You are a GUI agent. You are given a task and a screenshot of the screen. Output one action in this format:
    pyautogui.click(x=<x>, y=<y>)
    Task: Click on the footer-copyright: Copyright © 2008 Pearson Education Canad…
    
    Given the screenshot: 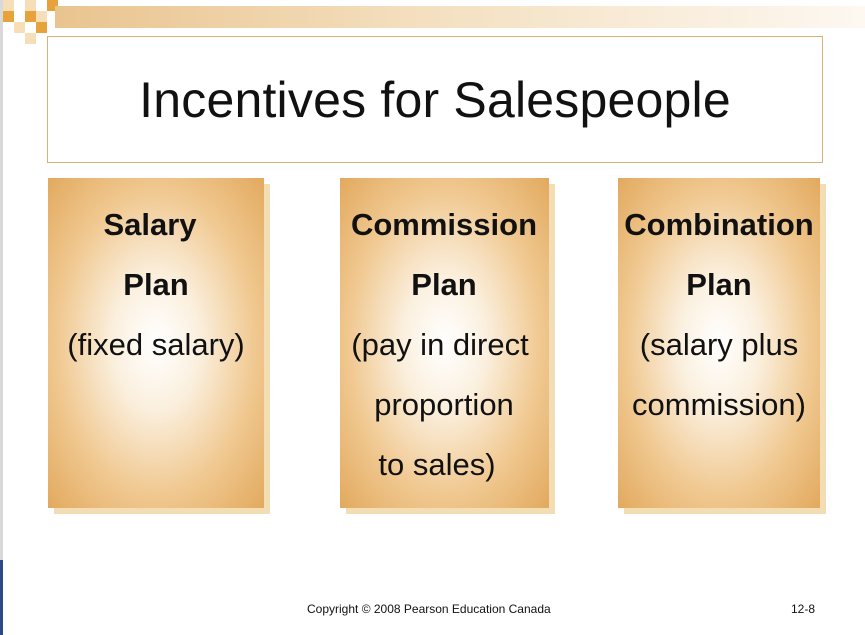 What is the action you would take?
    pyautogui.click(x=429, y=609)
    